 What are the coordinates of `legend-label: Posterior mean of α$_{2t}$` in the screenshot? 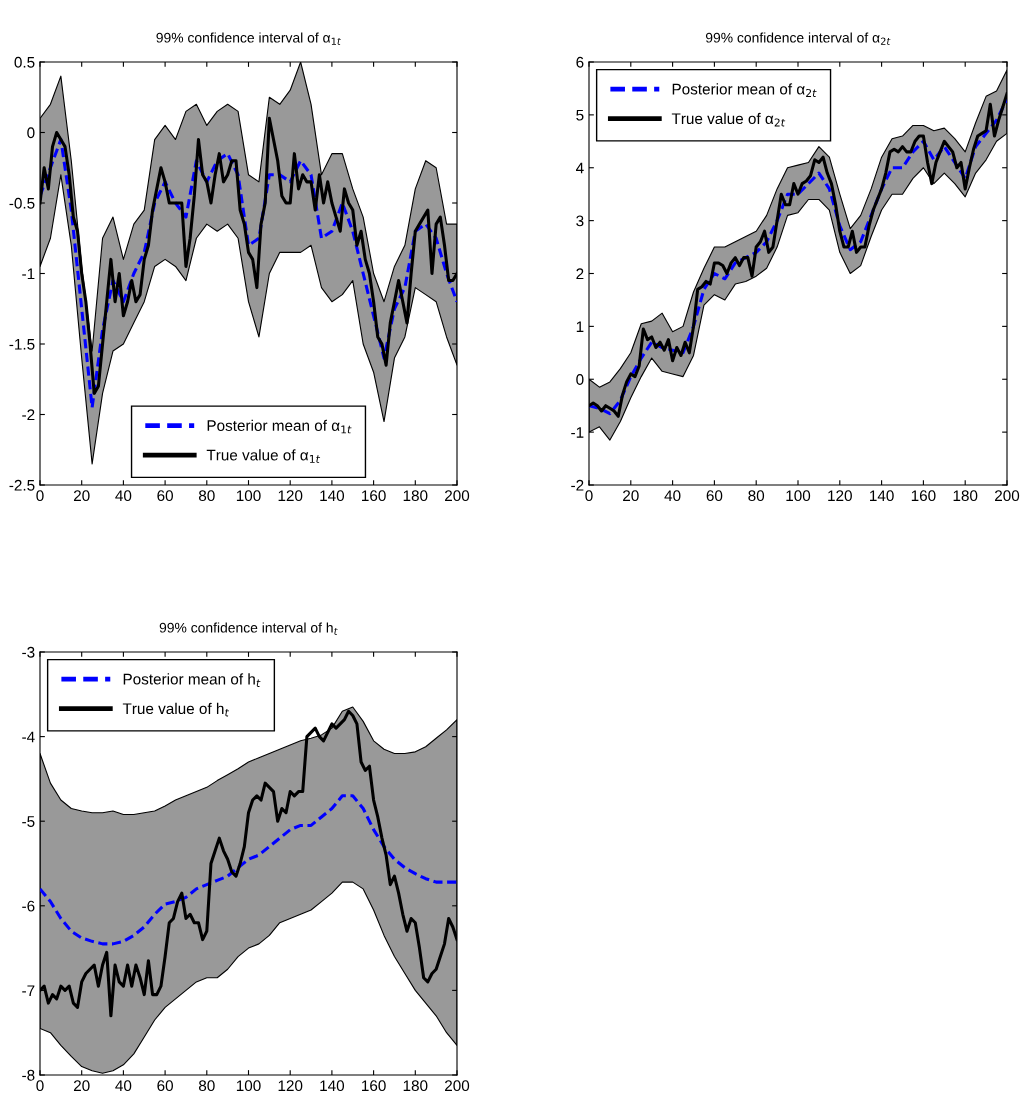 It's located at (744, 90).